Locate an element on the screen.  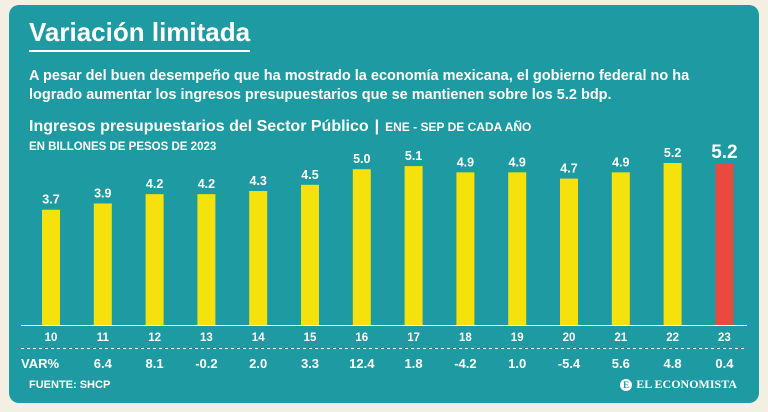
value-label-13: 4.2 is located at coordinates (206, 184).